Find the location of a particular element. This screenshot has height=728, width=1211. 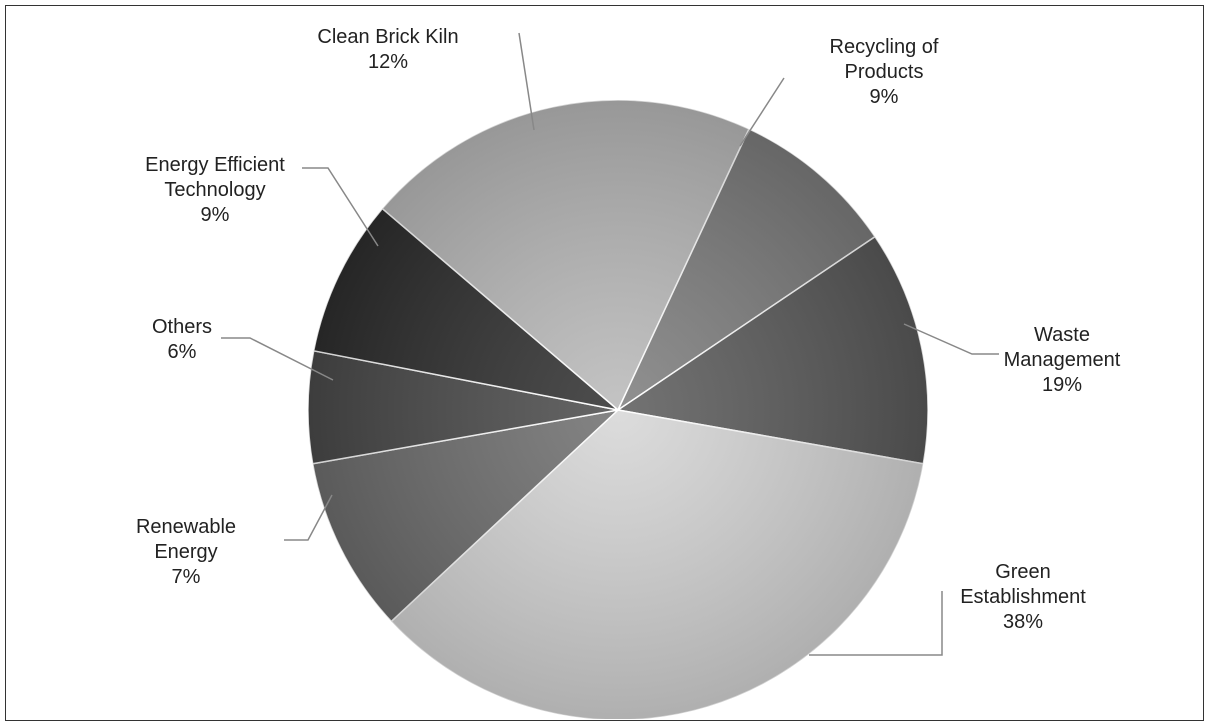

slice-label-line: Energy Efficient is located at coordinates (215, 165).